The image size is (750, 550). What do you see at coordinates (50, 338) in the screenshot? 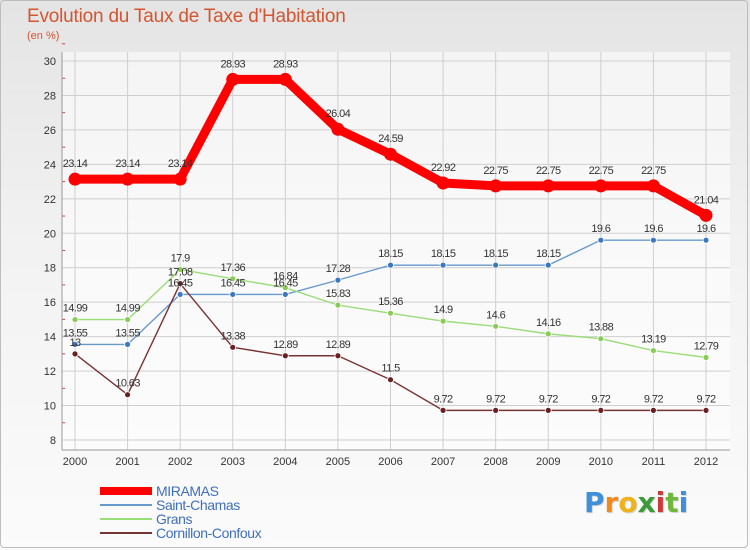
I see `y-tick-label: 14` at bounding box center [50, 338].